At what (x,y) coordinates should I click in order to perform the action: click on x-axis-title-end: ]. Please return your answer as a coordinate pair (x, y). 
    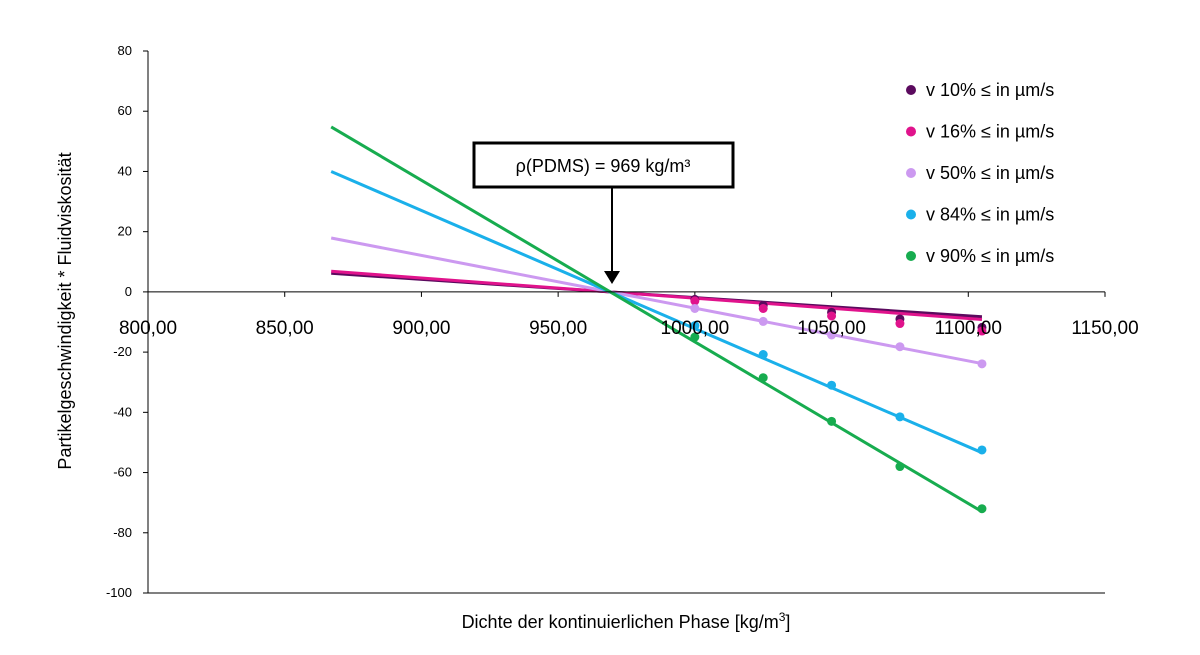
    Looking at the image, I should click on (787, 622).